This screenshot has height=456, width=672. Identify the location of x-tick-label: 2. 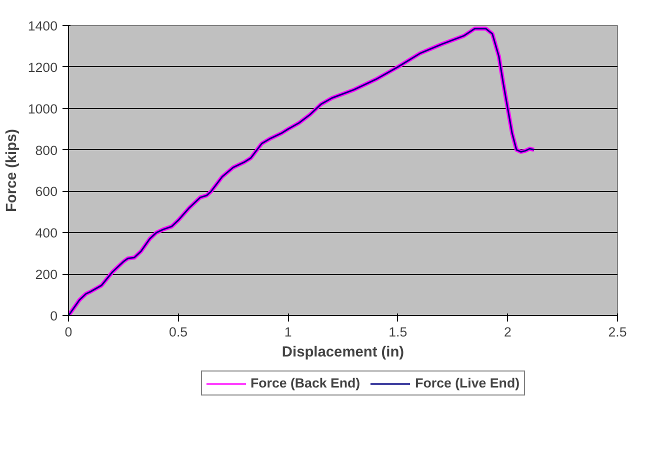
(508, 332).